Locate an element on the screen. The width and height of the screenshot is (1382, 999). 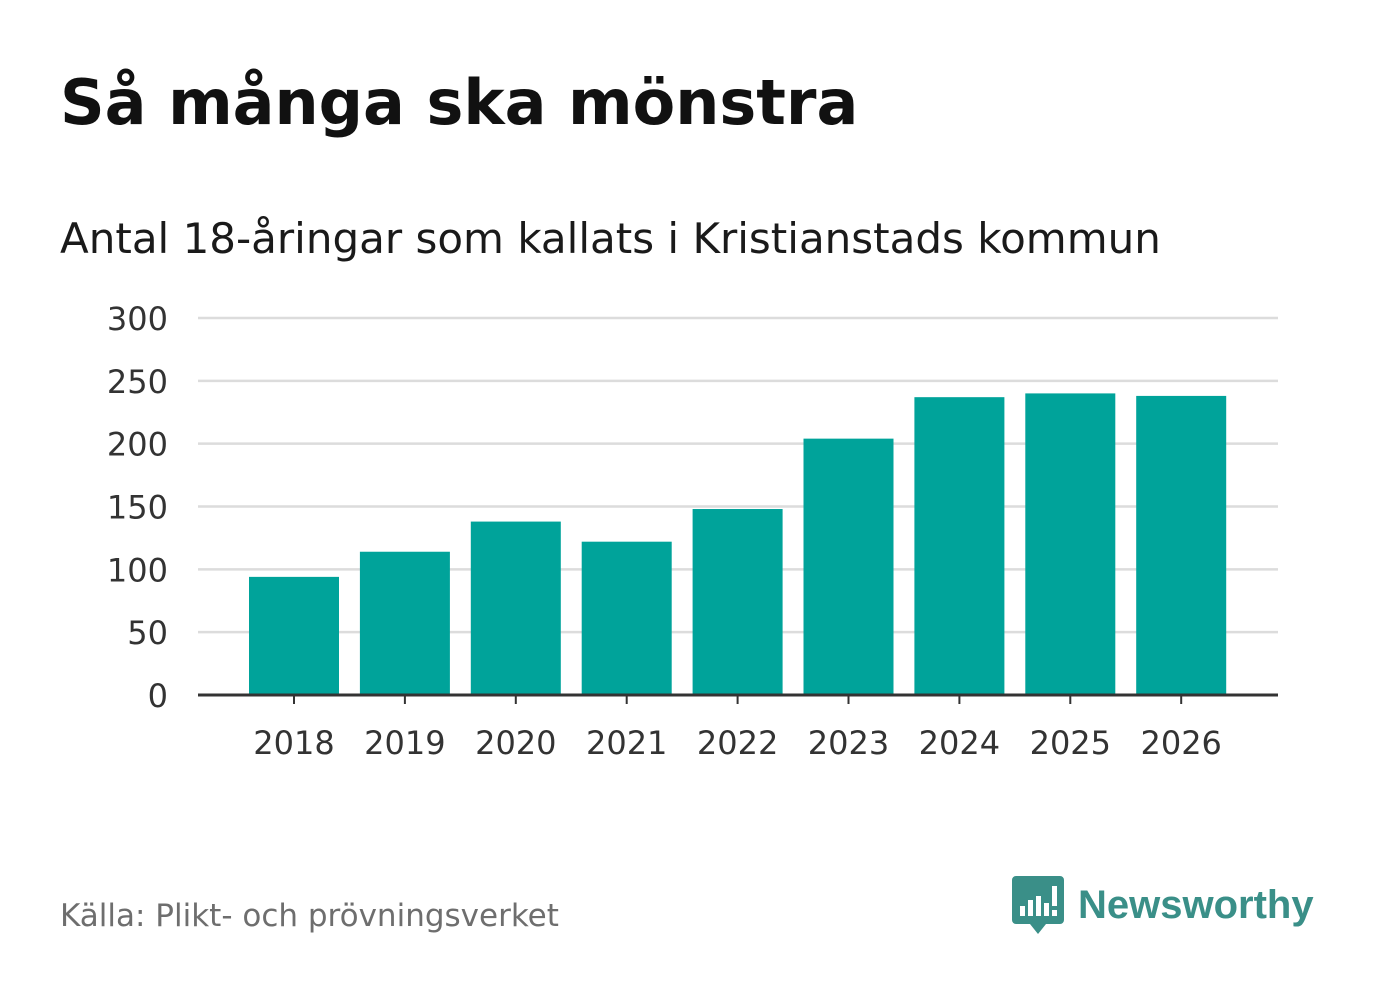
bar-2019 is located at coordinates (404, 623).